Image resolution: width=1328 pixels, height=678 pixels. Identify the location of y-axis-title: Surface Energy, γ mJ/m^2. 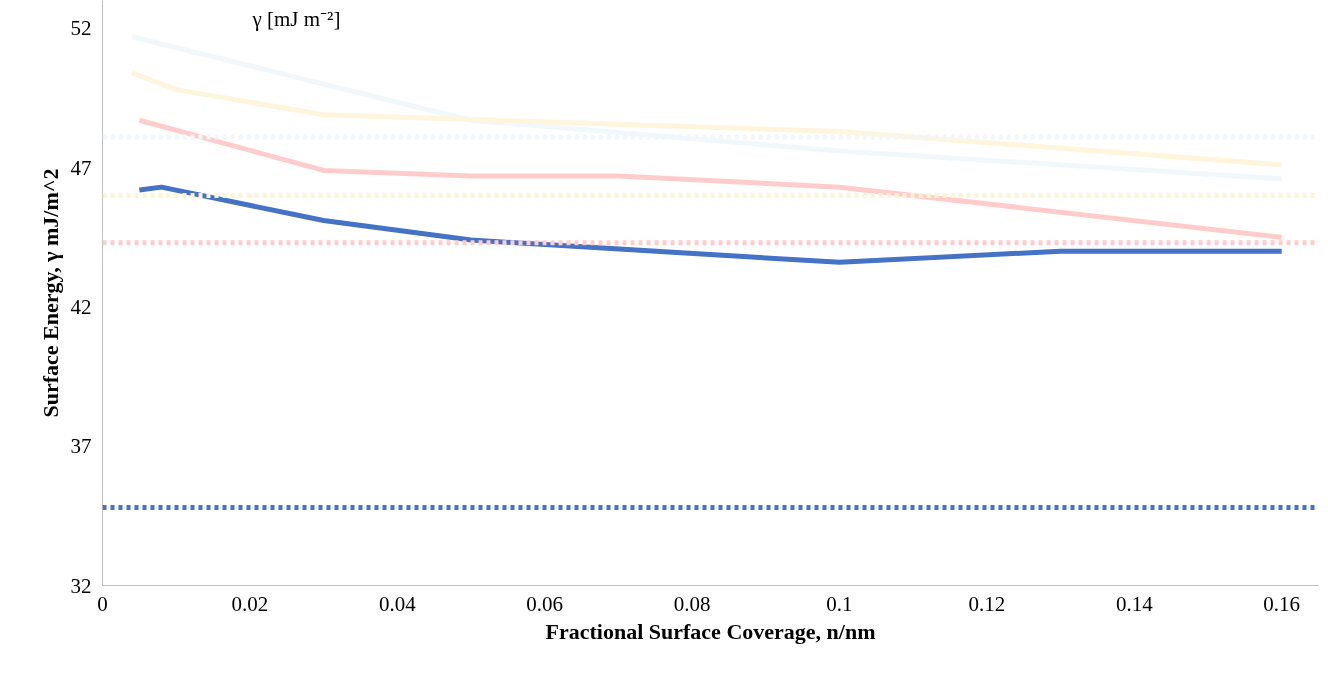
(50, 293).